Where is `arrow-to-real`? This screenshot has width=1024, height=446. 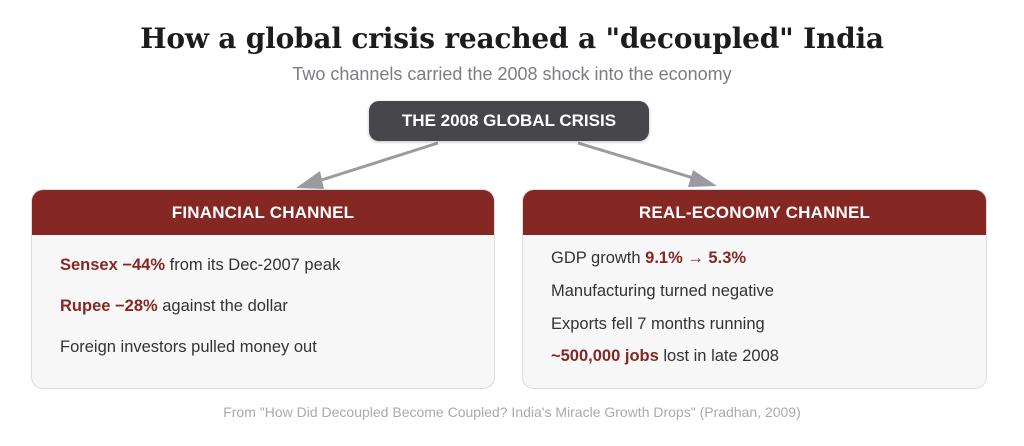
arrow-to-real is located at coordinates (639, 161).